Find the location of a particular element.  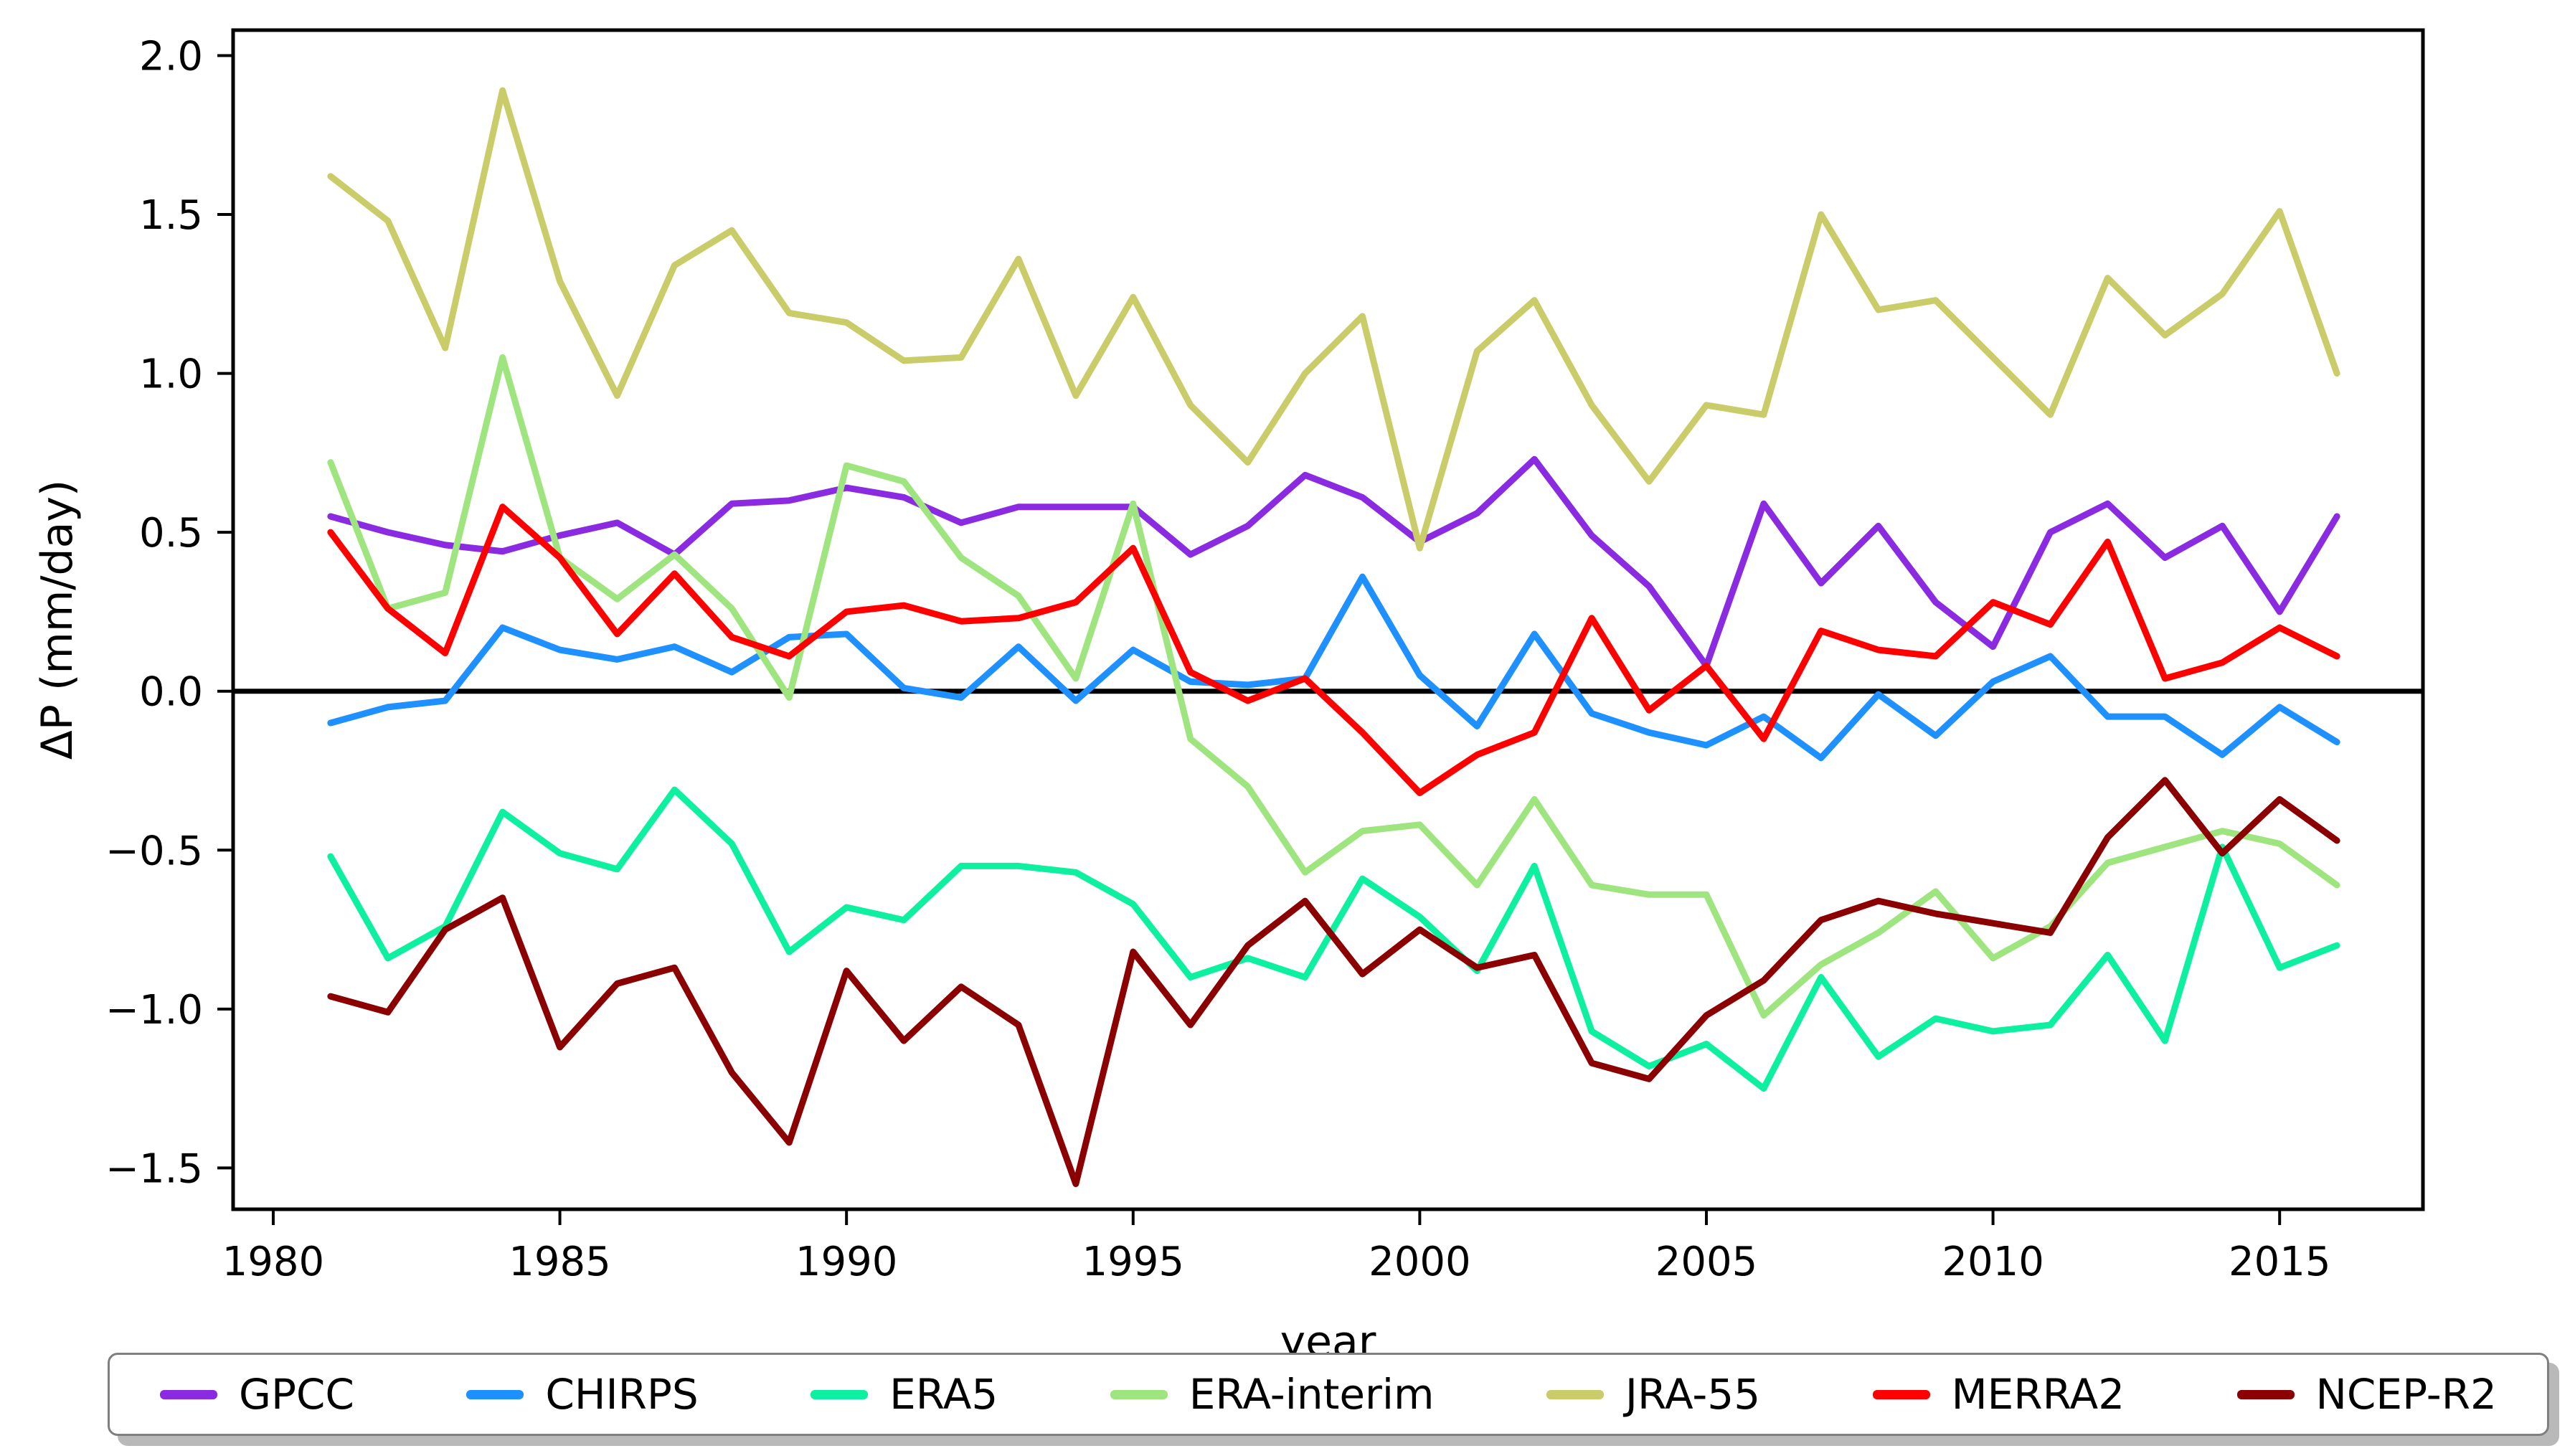

series-line-gpcc is located at coordinates (1334, 562).